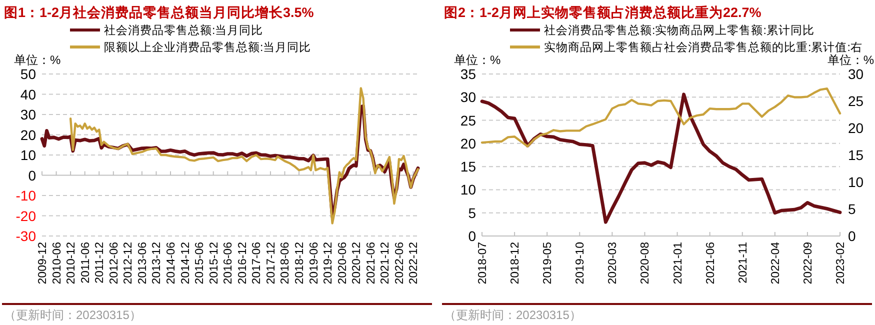 The width and height of the screenshot is (875, 325). Describe the element at coordinates (242, 263) in the screenshot. I see `x-tick-label: 2016-12` at that location.